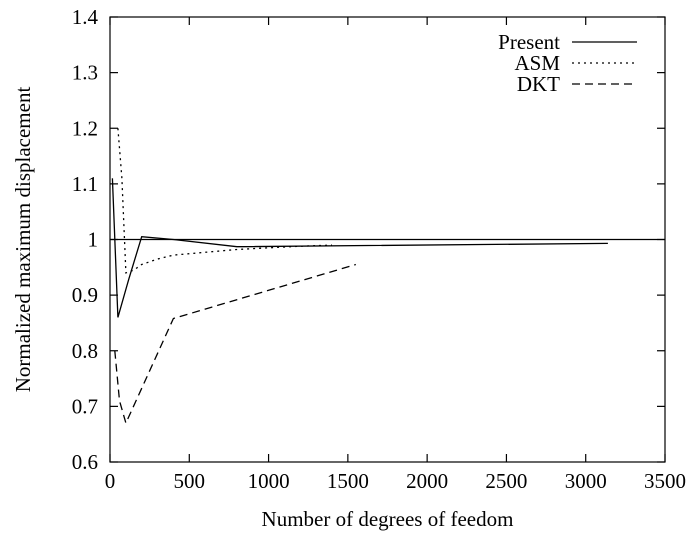 The width and height of the screenshot is (695, 540). I want to click on y-tick-label: 1.2, so click(85, 128).